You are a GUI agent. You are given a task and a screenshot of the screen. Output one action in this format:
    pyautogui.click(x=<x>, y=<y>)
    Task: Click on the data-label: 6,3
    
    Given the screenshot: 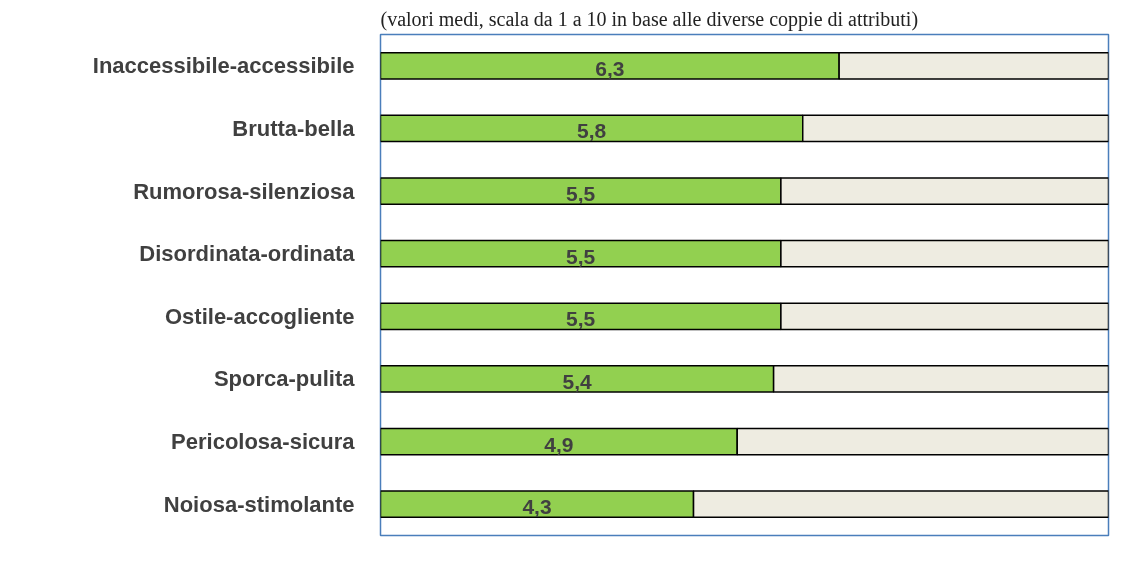 What is the action you would take?
    pyautogui.click(x=610, y=68)
    